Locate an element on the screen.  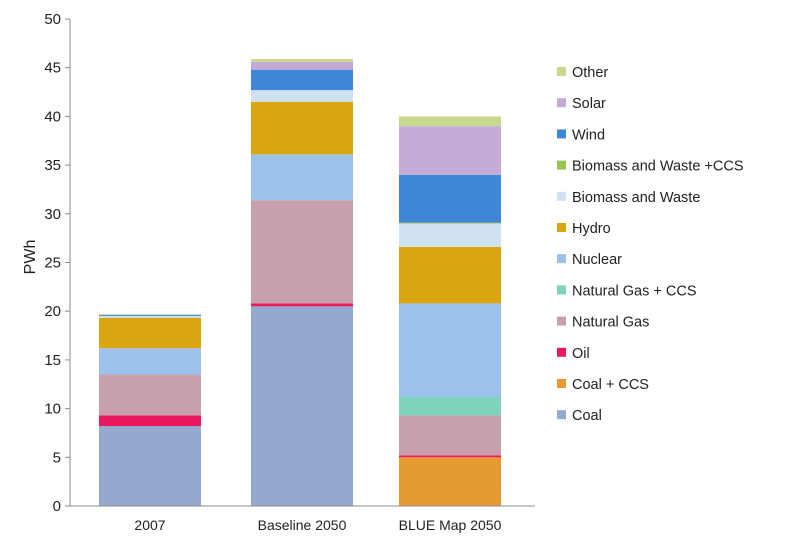
legend-label: Biomass and Waste +CCS is located at coordinates (658, 167).